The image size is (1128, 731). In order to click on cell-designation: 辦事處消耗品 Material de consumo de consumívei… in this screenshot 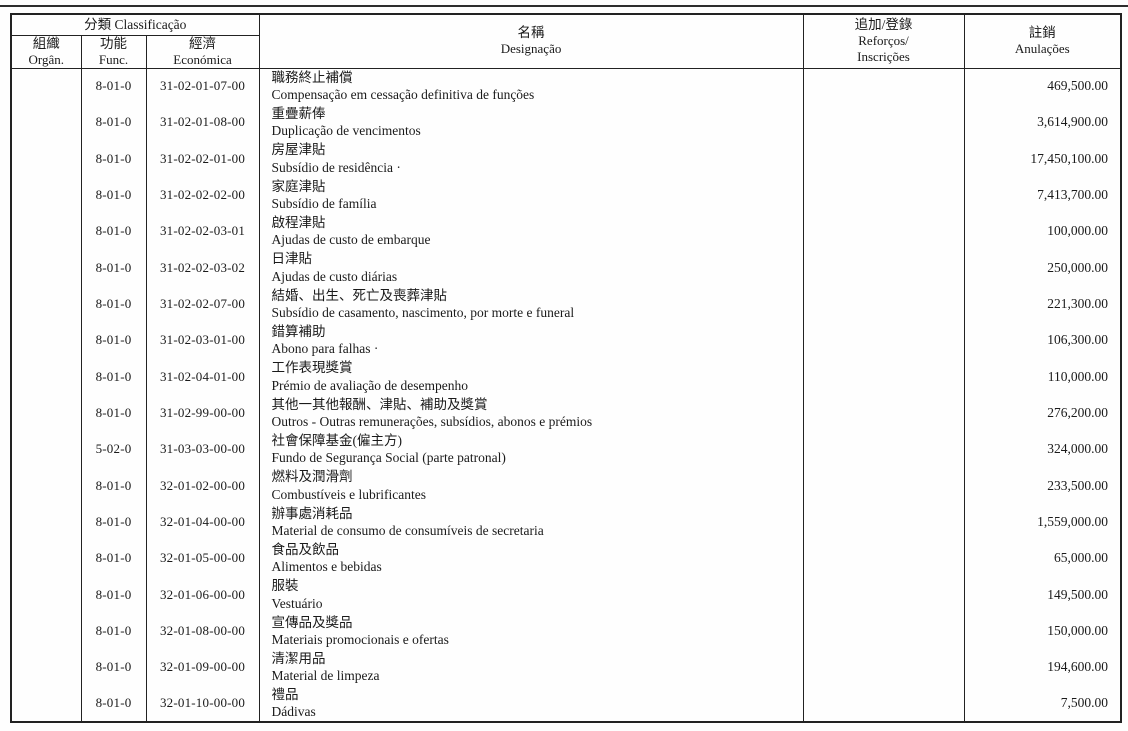, I will do `click(531, 522)`.